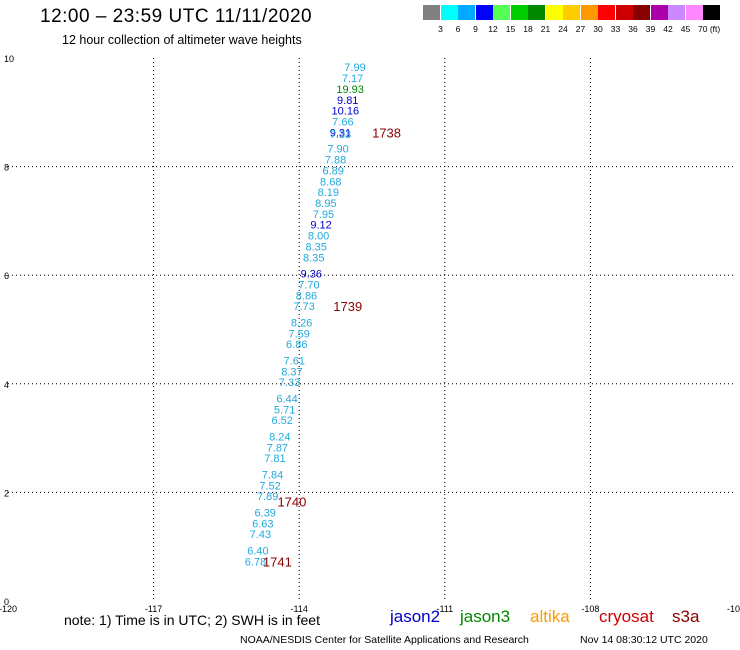 The height and width of the screenshot is (650, 740). I want to click on generated-timestamp: Nov 14 08:30:12 UTC 2020, so click(644, 640).